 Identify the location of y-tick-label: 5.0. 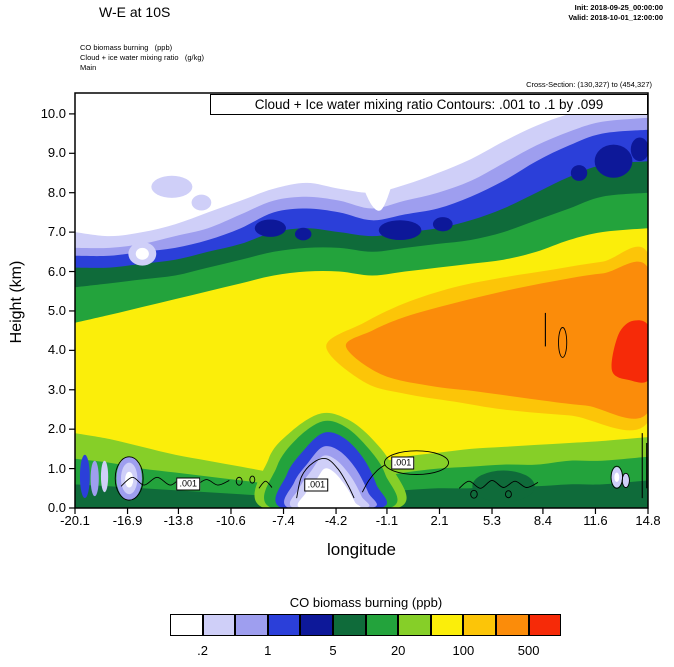
(56, 310).